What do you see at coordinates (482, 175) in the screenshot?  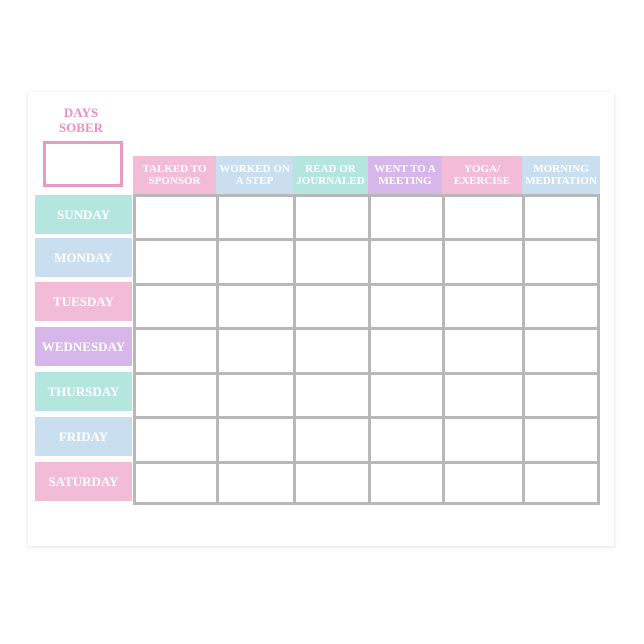 I see `column-header: YOGA/ EXERCISE` at bounding box center [482, 175].